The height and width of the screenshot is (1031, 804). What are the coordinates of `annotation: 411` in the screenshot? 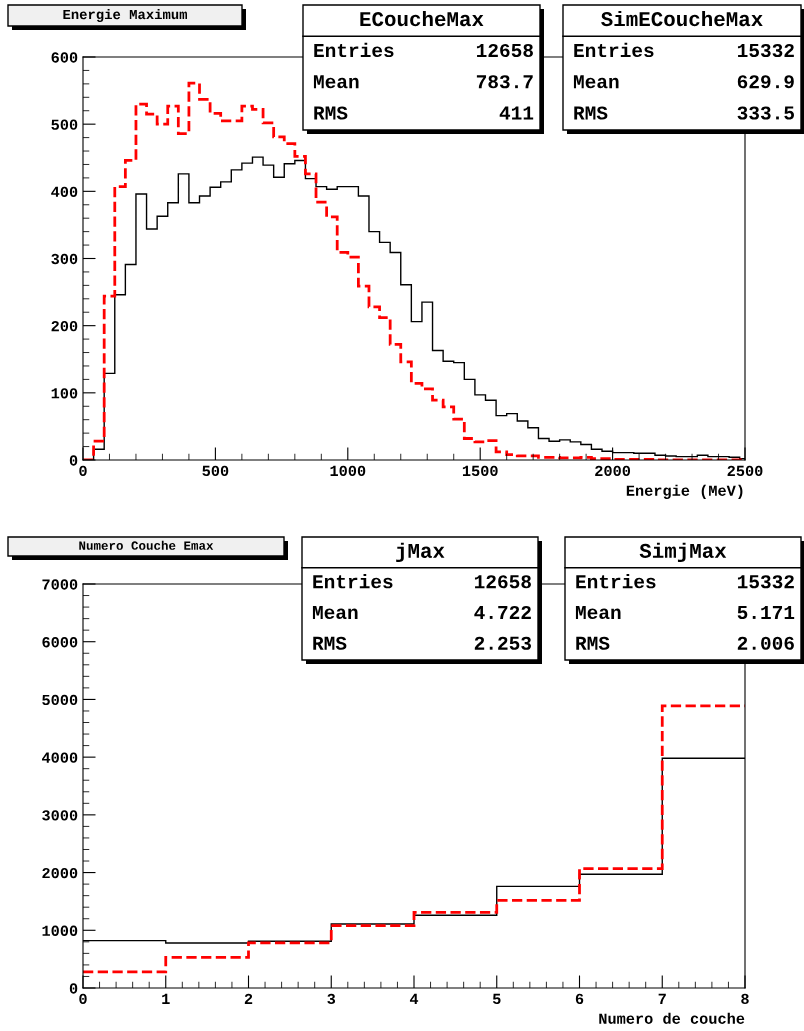 It's located at (516, 113).